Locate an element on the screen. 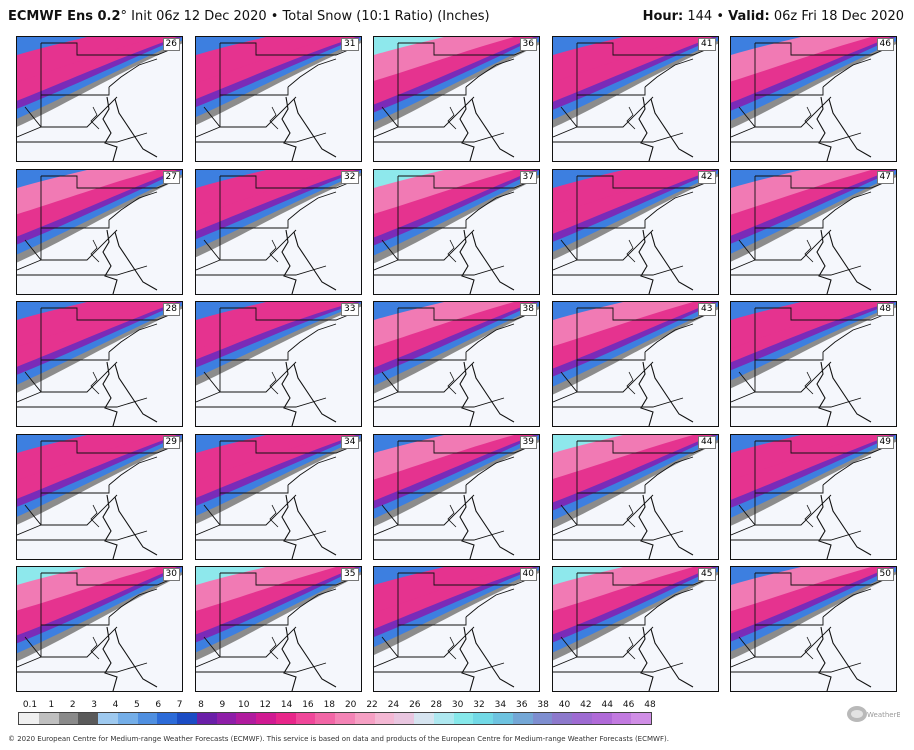  member-number-label: 30 is located at coordinates (171, 574).